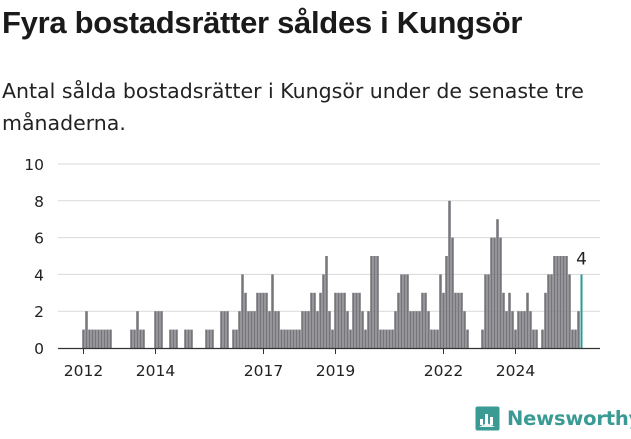 This screenshot has width=631, height=439. What do you see at coordinates (569, 418) in the screenshot?
I see `brand-name: Newsworthy` at bounding box center [569, 418].